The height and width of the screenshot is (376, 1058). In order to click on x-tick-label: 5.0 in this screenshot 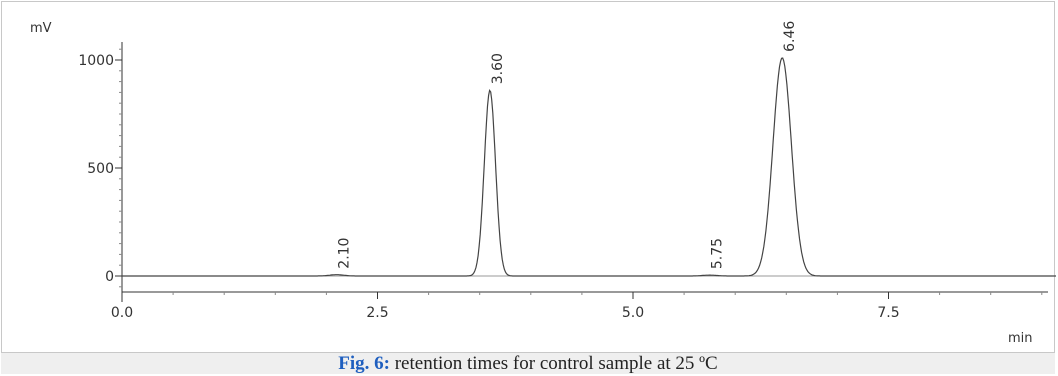, I will do `click(633, 313)`.